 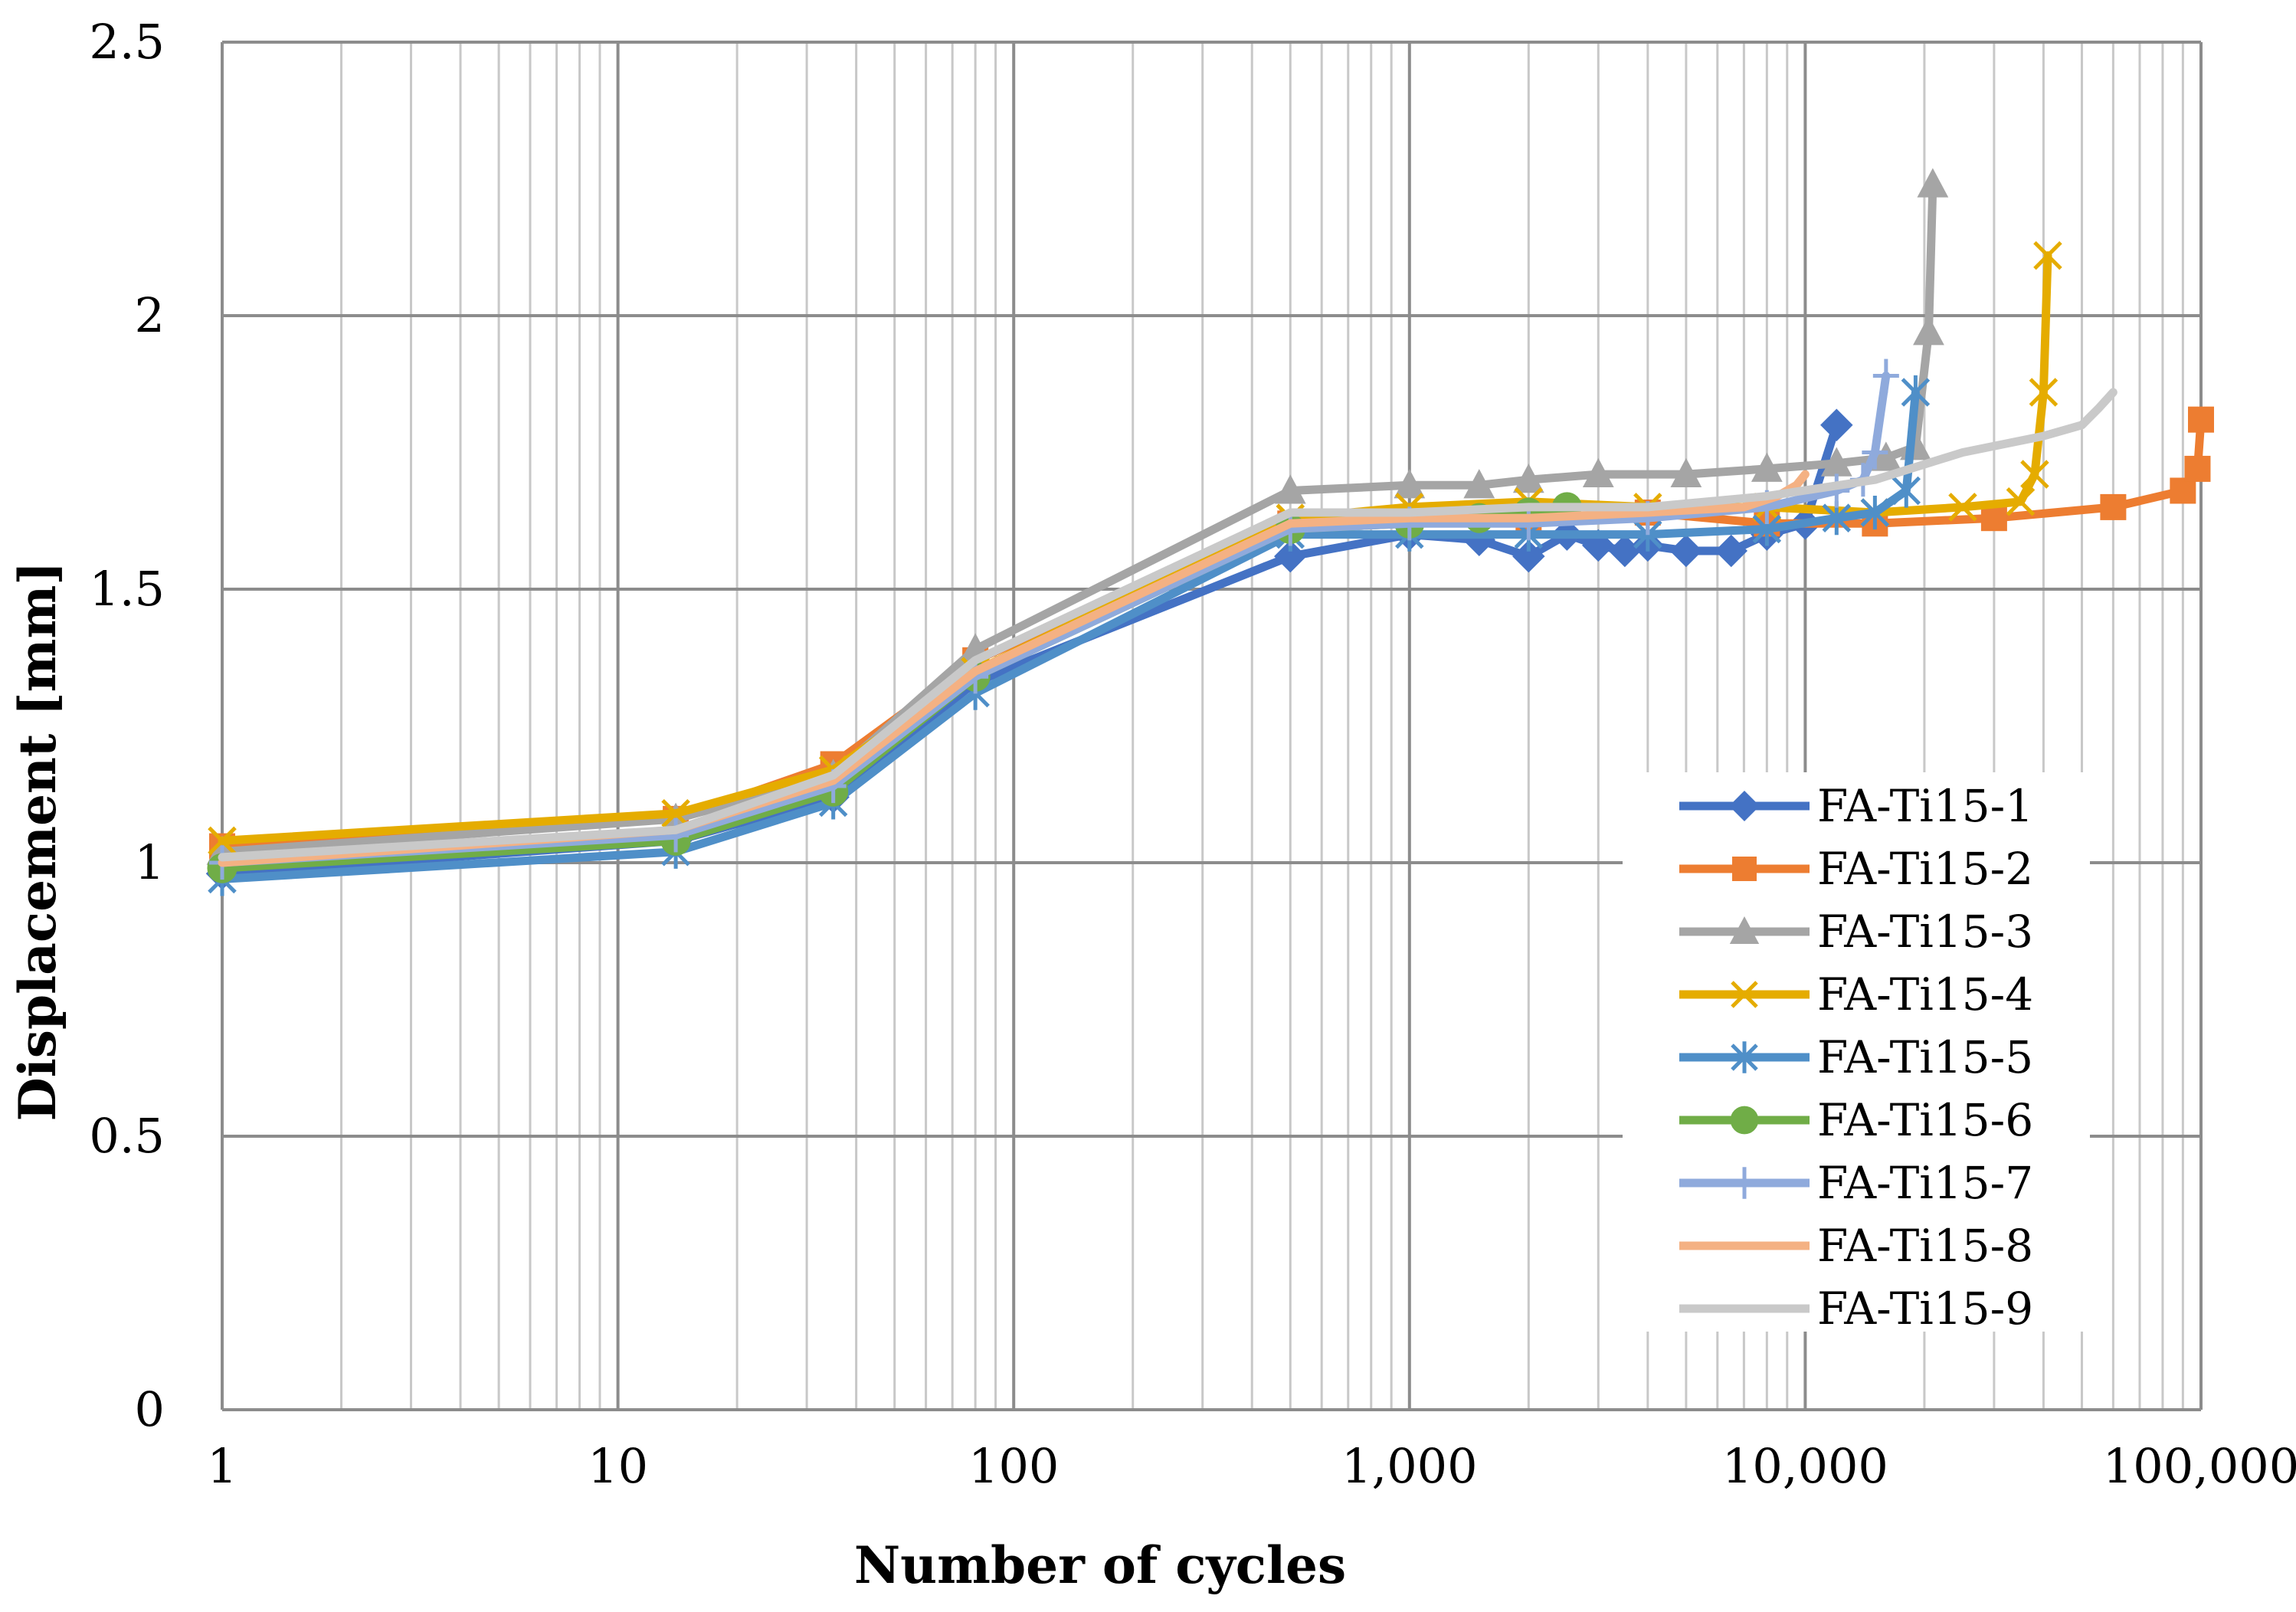 What do you see at coordinates (1925, 1120) in the screenshot?
I see `legend-label: FA-Ti15-6` at bounding box center [1925, 1120].